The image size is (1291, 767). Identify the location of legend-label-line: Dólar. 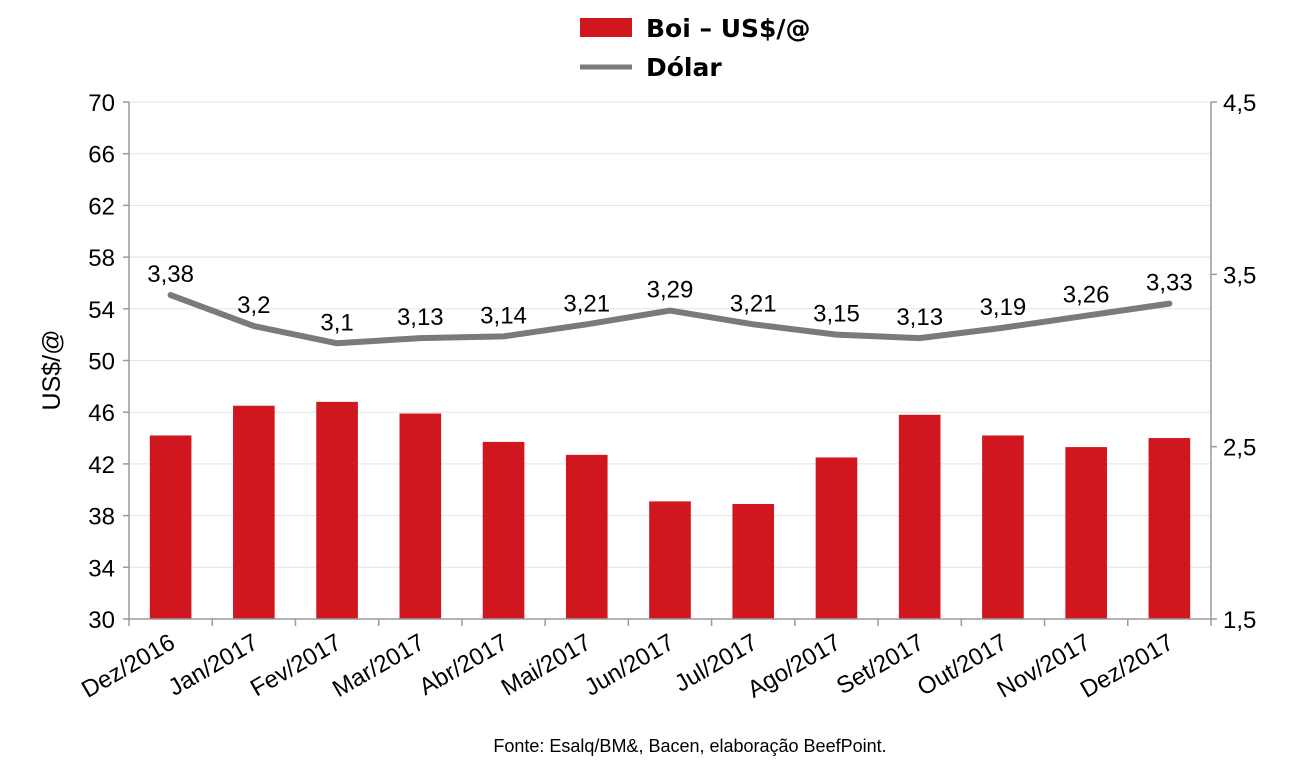
(684, 67).